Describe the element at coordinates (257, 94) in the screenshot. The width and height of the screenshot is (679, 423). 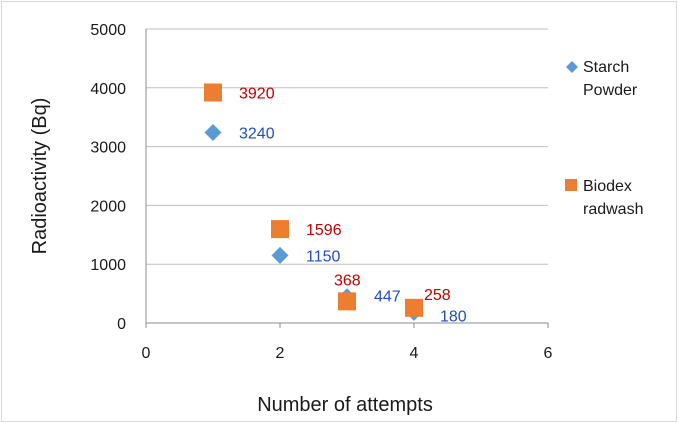
I see `biodex-data-label: 3920` at that location.